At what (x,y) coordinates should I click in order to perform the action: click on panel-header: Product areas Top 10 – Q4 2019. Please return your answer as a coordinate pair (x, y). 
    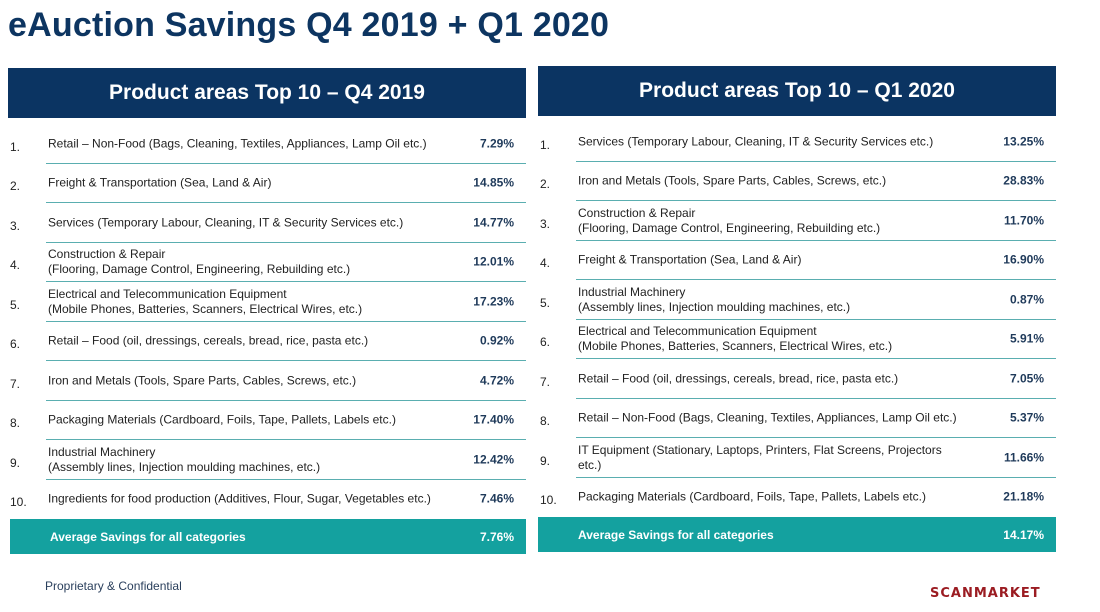
    Looking at the image, I should click on (267, 93).